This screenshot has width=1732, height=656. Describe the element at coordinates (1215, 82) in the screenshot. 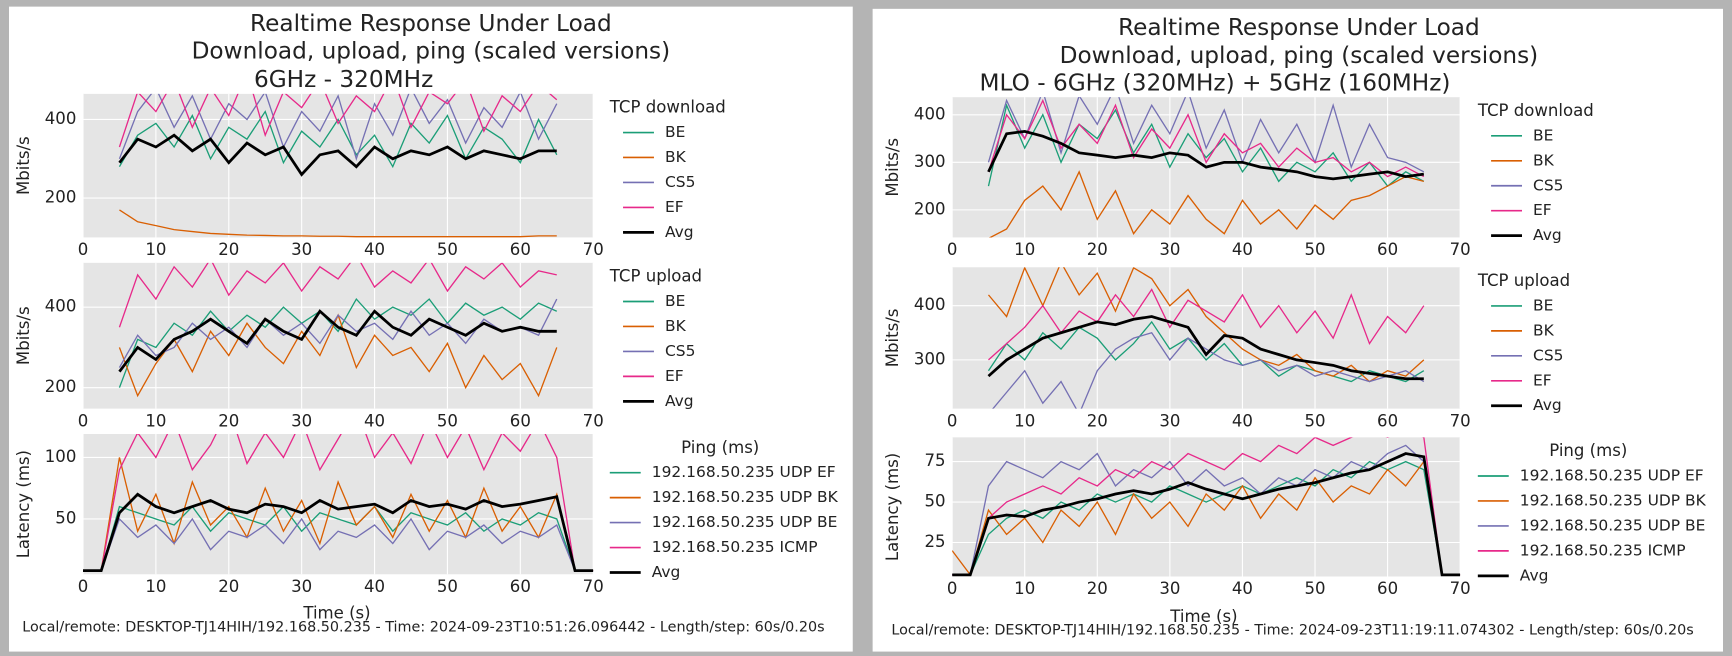

I see `chart-title: MLO - 6GHz (320MHz) + 5GHz (160MHz)` at that location.